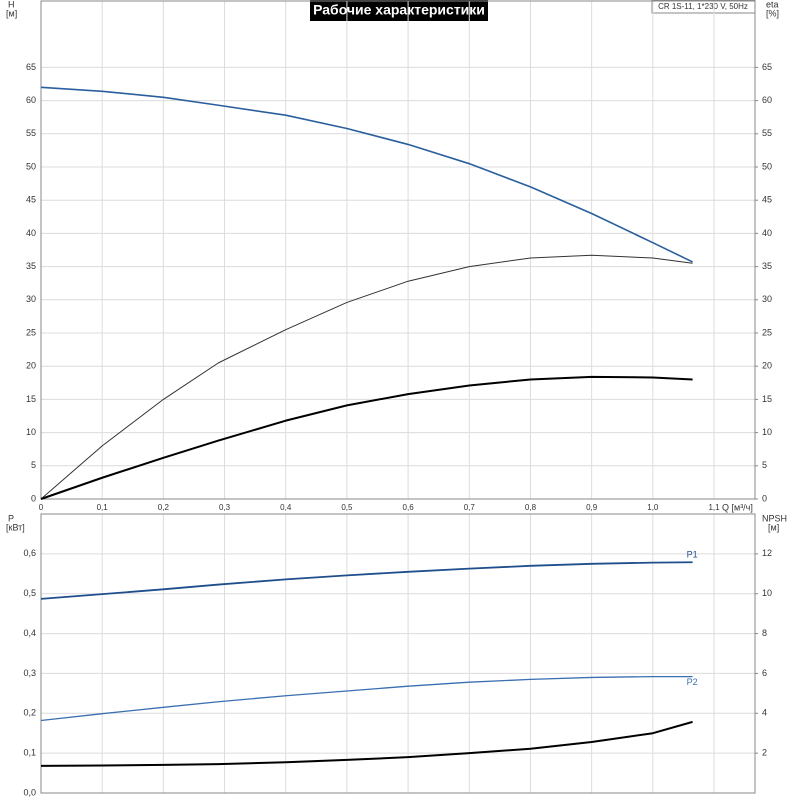 The image size is (800, 800). I want to click on y-axis-label: P, so click(11, 518).